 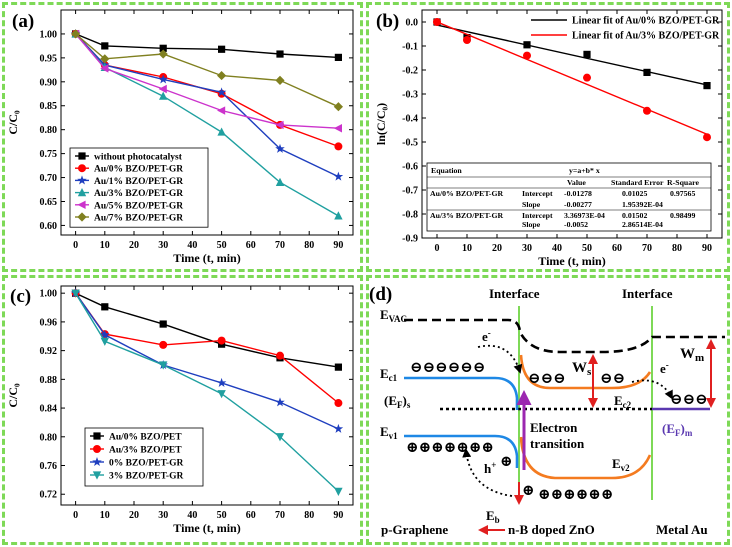 I want to click on y-tick-label: 0.90, so click(x=49, y=82).